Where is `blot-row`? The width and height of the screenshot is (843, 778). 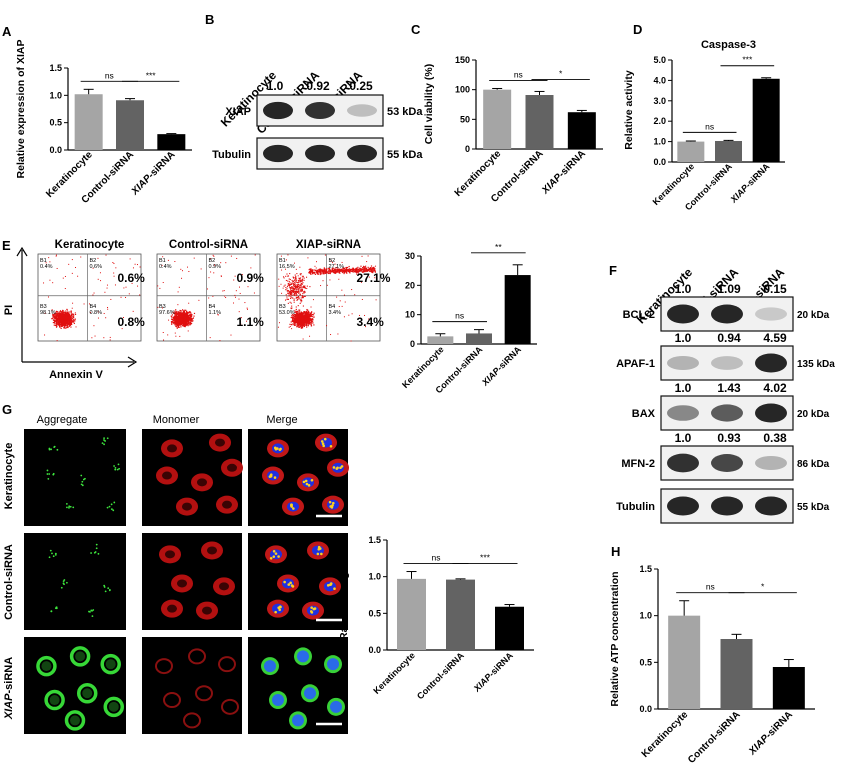 blot-row is located at coordinates (727, 314).